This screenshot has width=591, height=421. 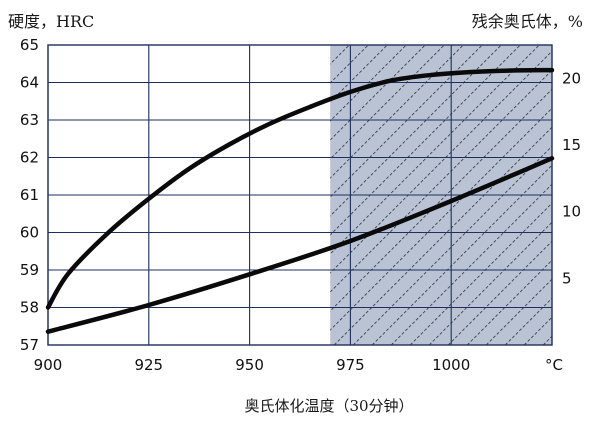 I want to click on x-axis-label: 奥氏体化温度（30分钟）, so click(x=328, y=406).